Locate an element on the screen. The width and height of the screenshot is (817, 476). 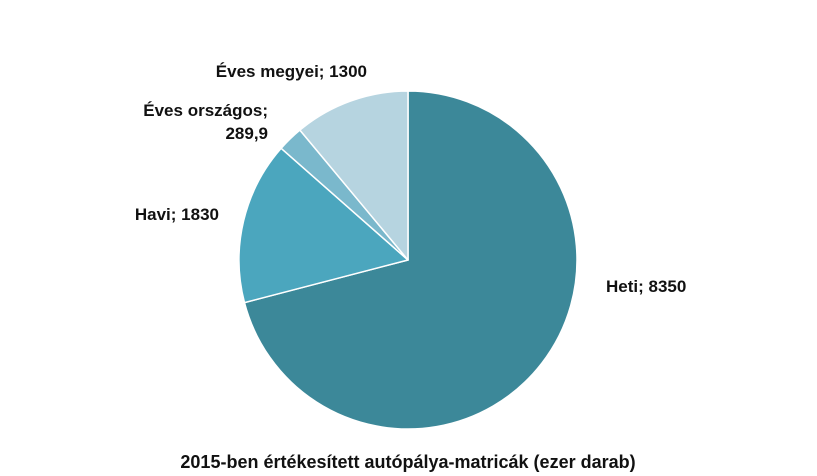
slice-label-line: 289,9 is located at coordinates (246, 133).